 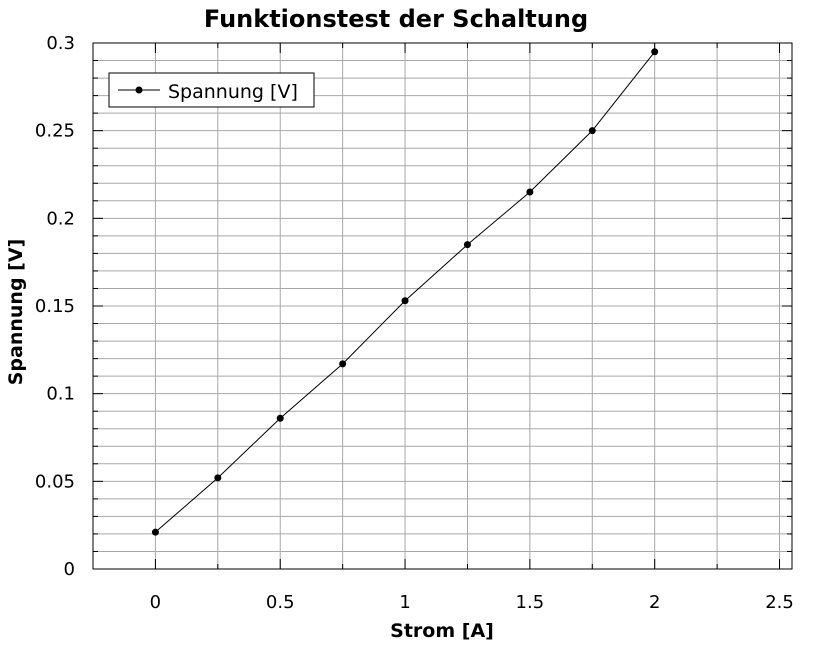 What do you see at coordinates (60, 43) in the screenshot?
I see `y-tick-label: 0.3` at bounding box center [60, 43].